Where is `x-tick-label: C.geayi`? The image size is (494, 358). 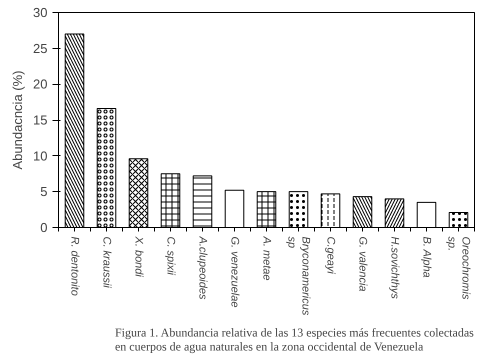 x-tick-label: C.geayi is located at coordinates (330, 255).